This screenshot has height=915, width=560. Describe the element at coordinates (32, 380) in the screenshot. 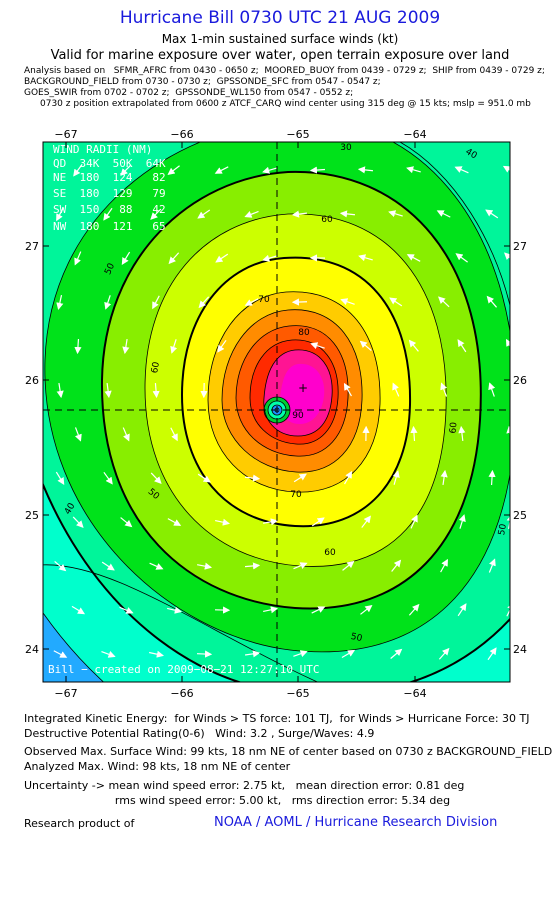

I see `lat-label: 26` at that location.